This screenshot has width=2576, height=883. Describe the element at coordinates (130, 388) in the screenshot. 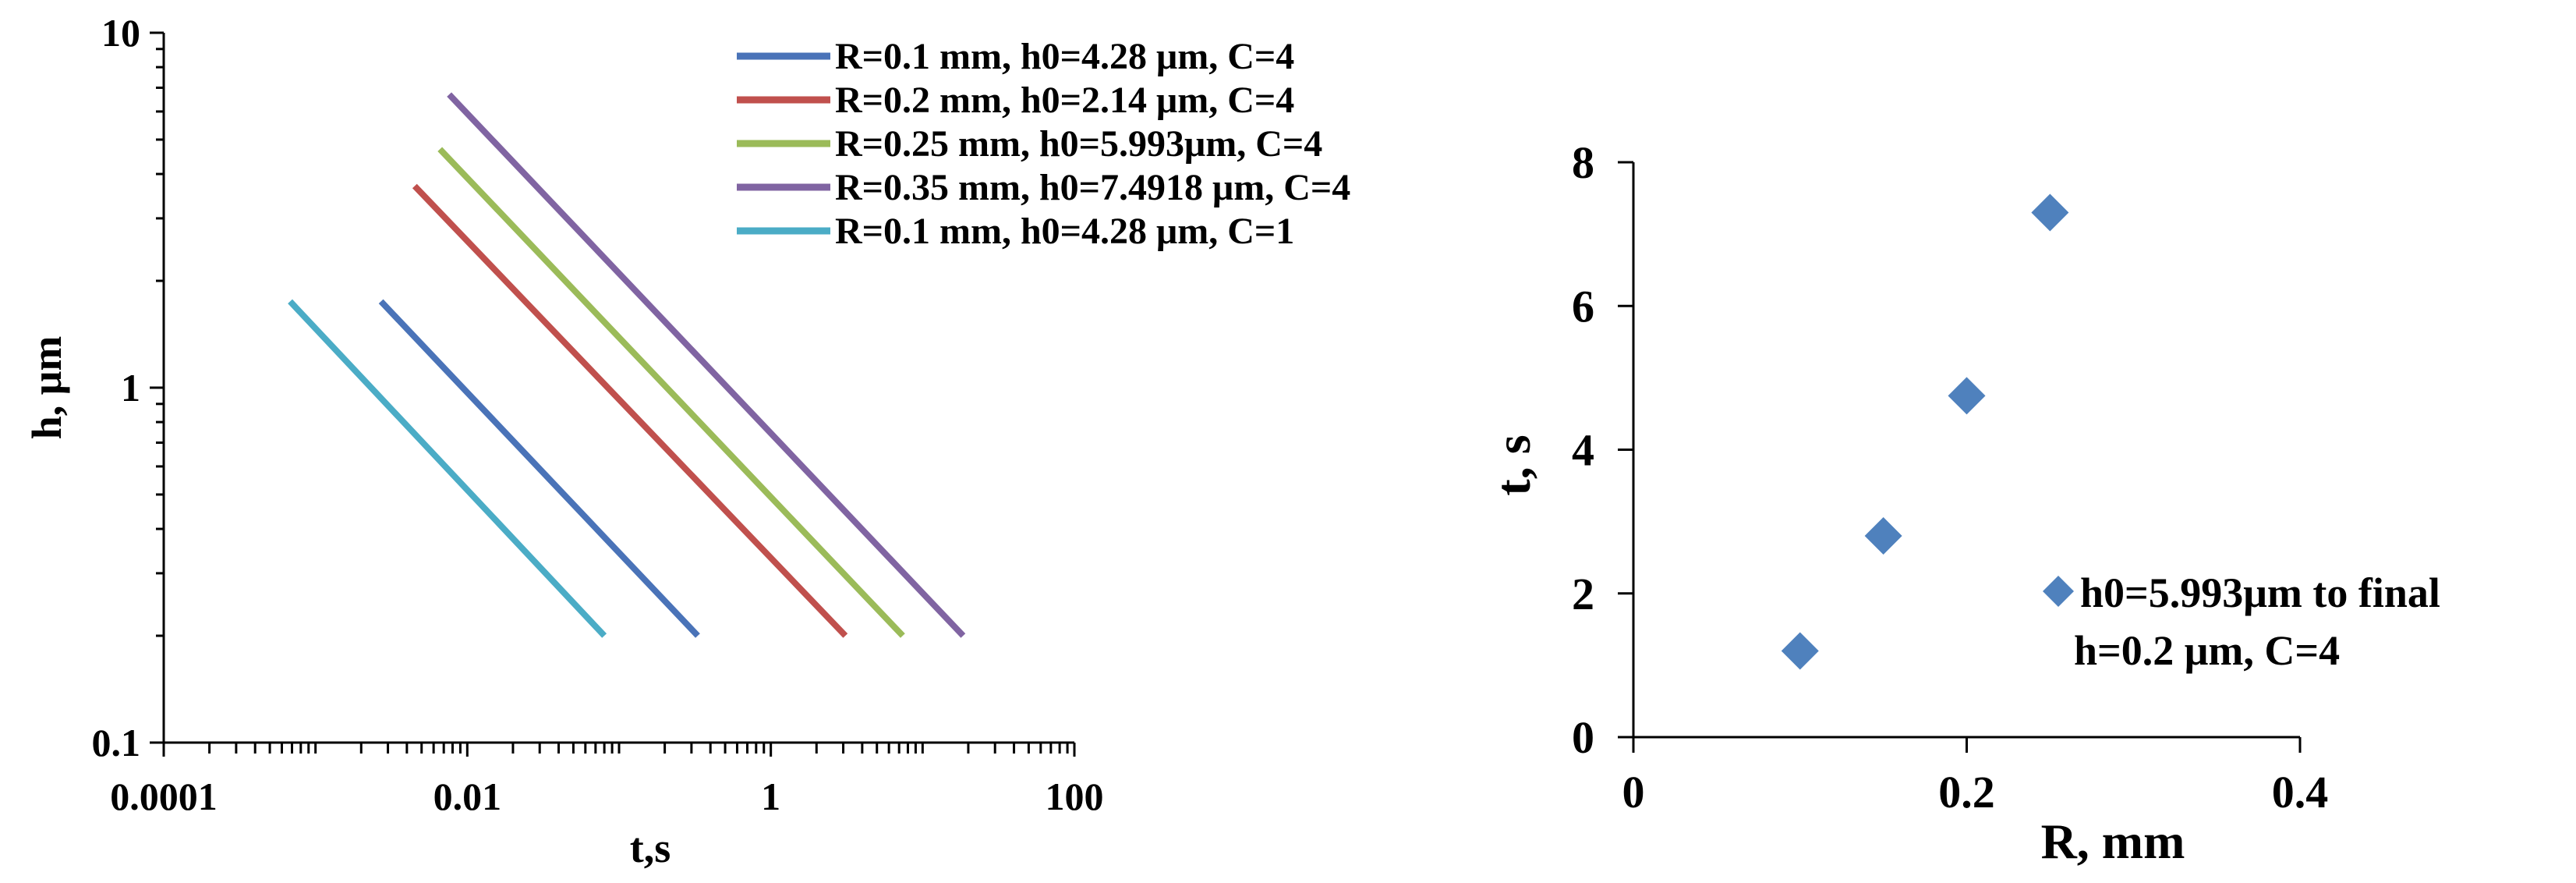

I see `left-y-tick-label: 1` at that location.